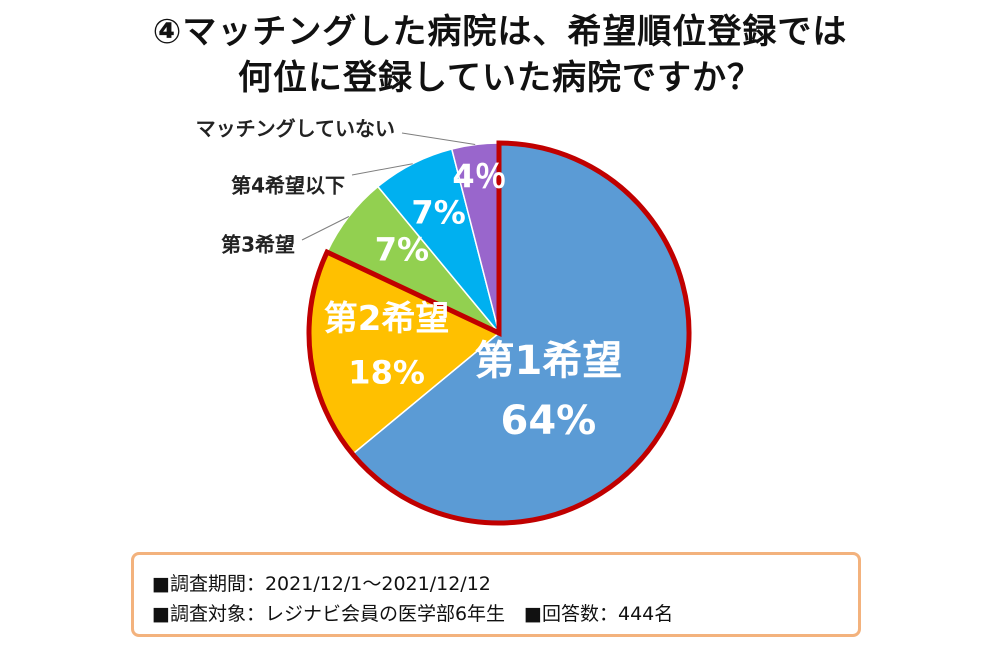 The width and height of the screenshot is (1000, 665). Describe the element at coordinates (548, 361) in the screenshot. I see `slice-label-1-1: 第1希望` at that location.